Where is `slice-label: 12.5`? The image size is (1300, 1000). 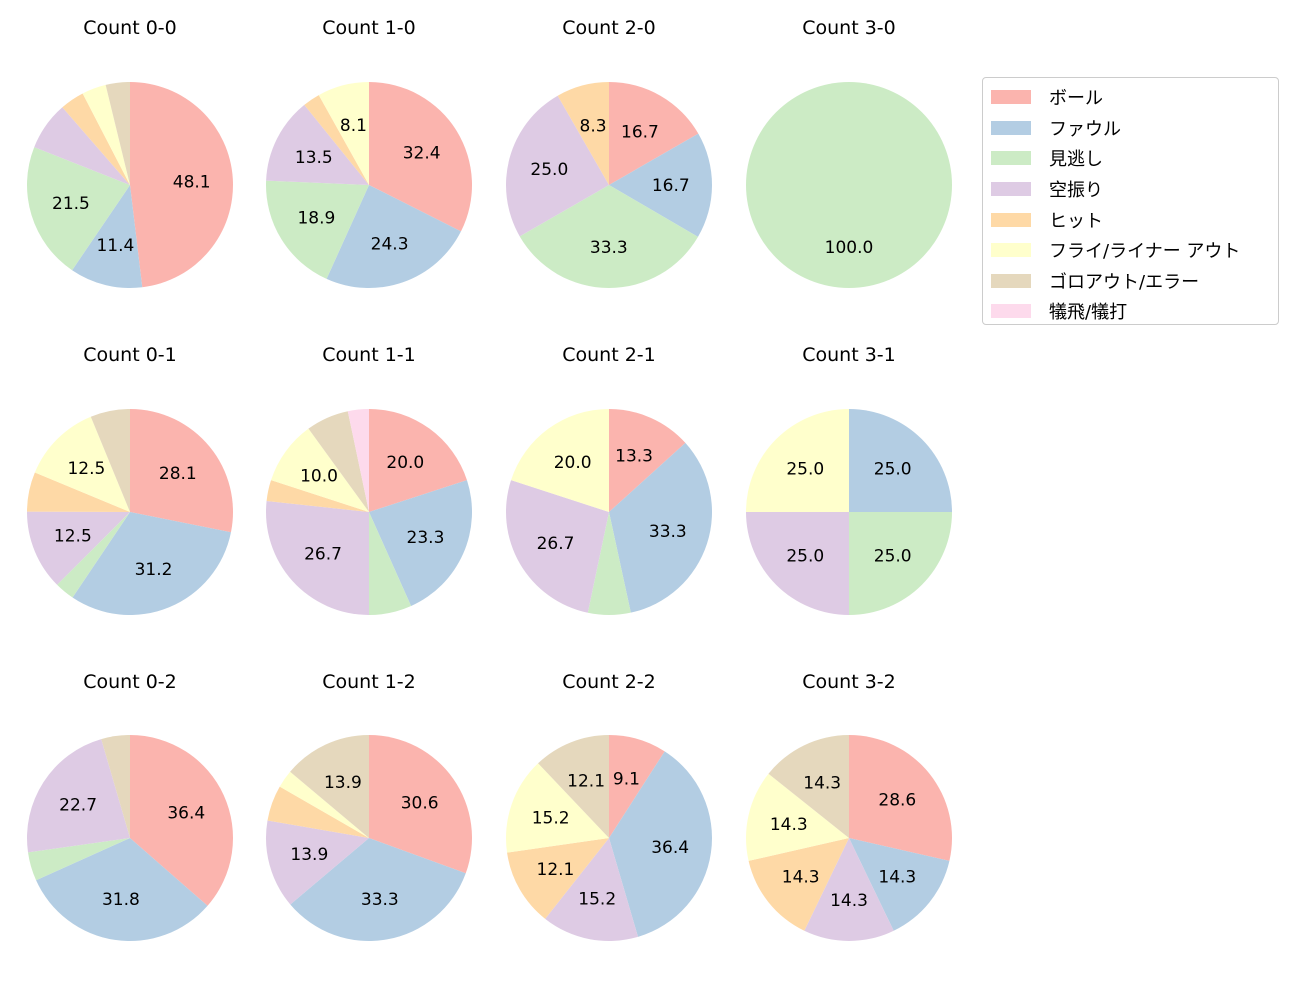 slice-label: 12.5 is located at coordinates (86, 469).